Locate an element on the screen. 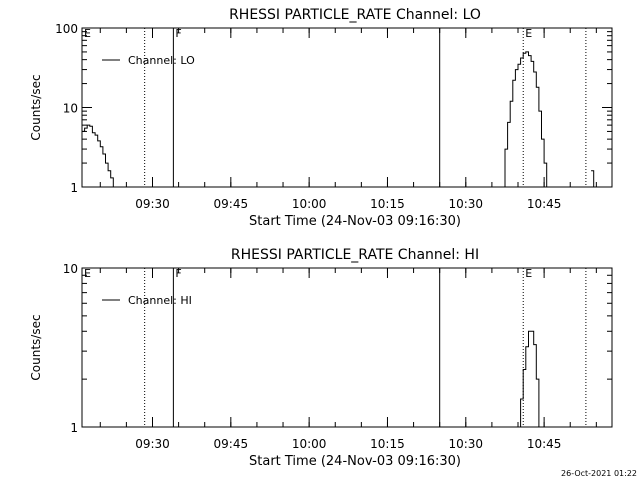  chart-title: RHESSI PARTICLE_RATE Channel: LO is located at coordinates (355, 15).